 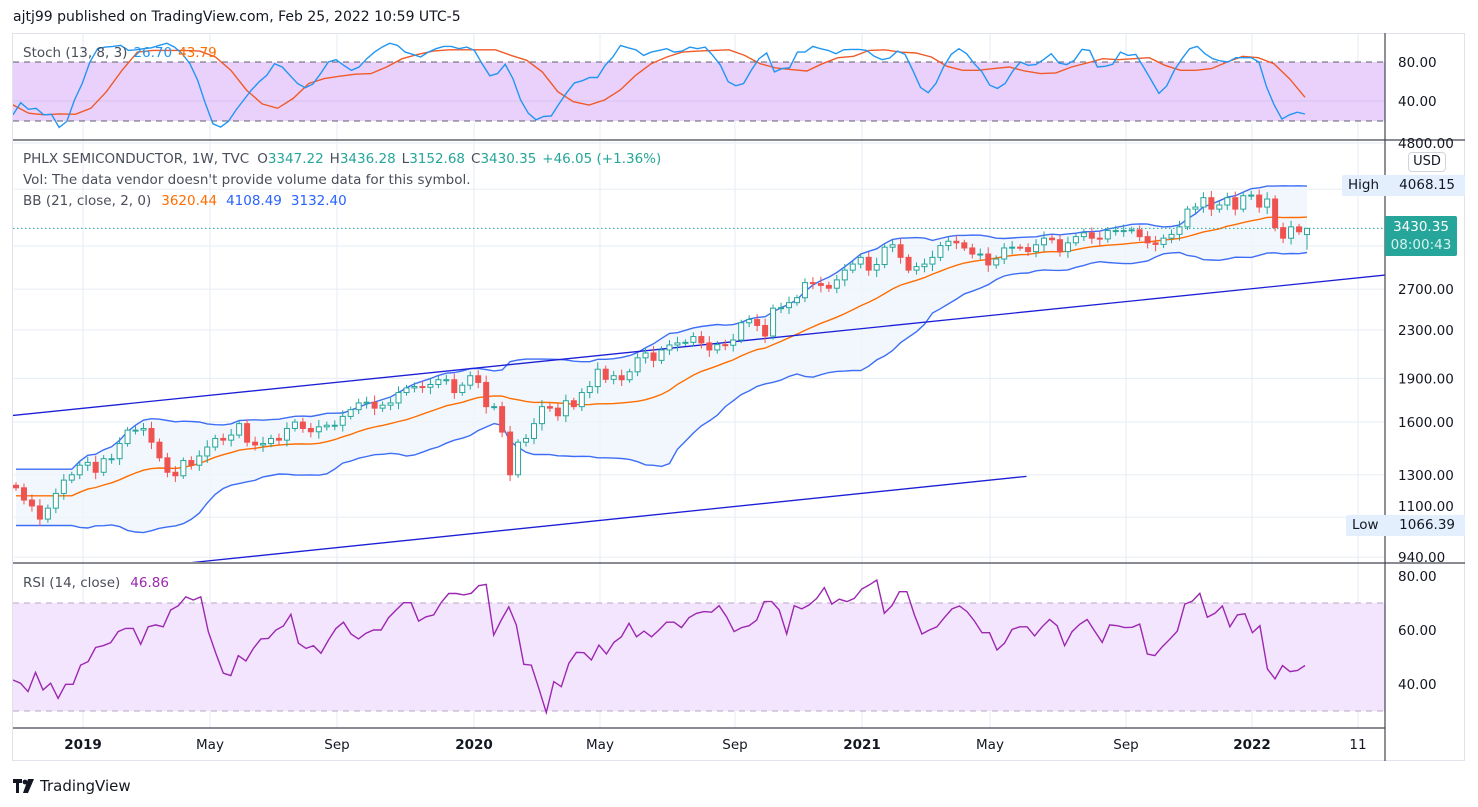 I want to click on low-label: L, so click(x=405, y=159).